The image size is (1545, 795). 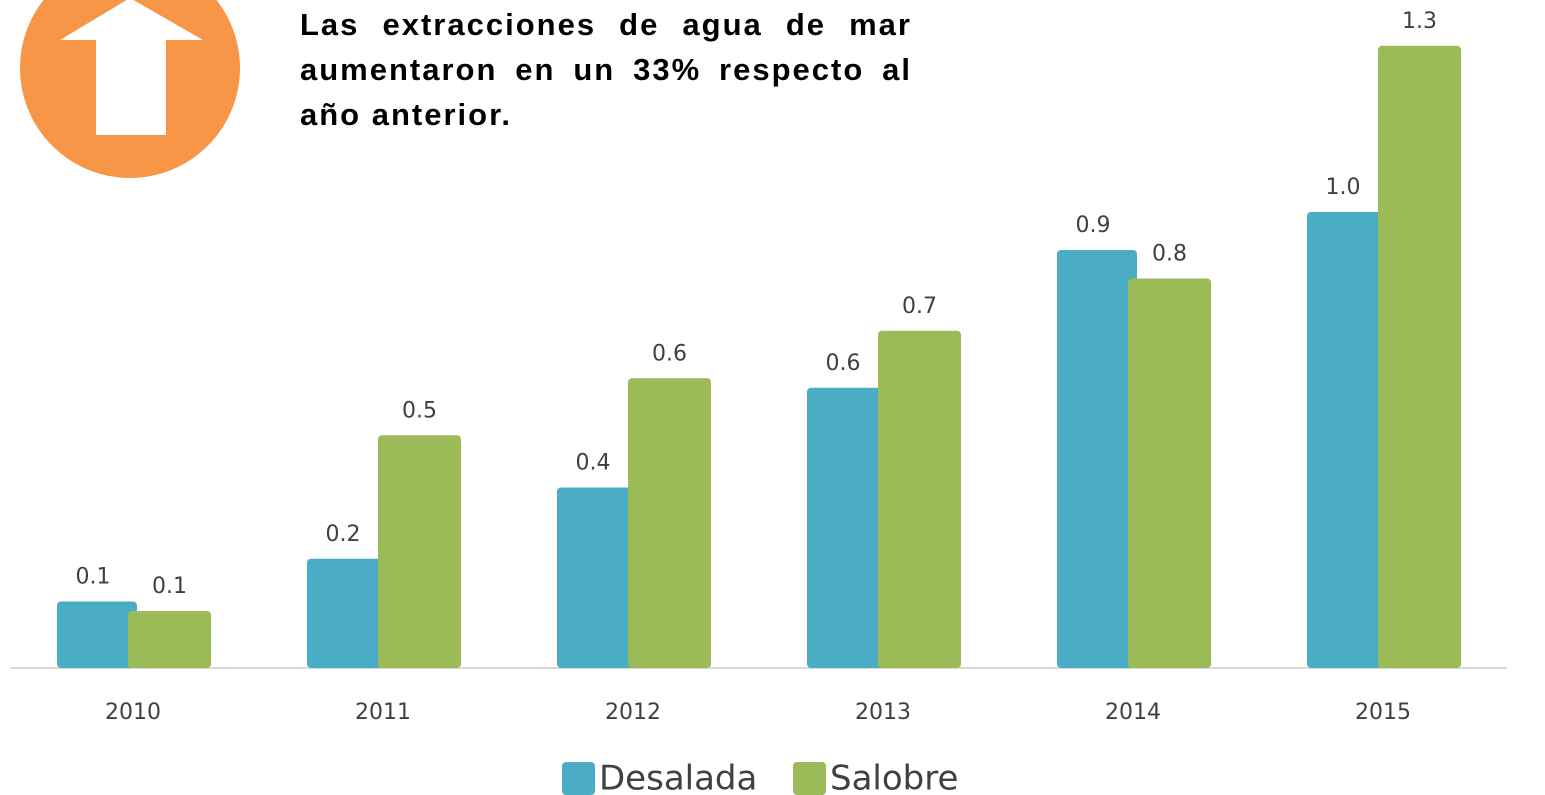 What do you see at coordinates (133, 712) in the screenshot?
I see `x-tick-label: 2010` at bounding box center [133, 712].